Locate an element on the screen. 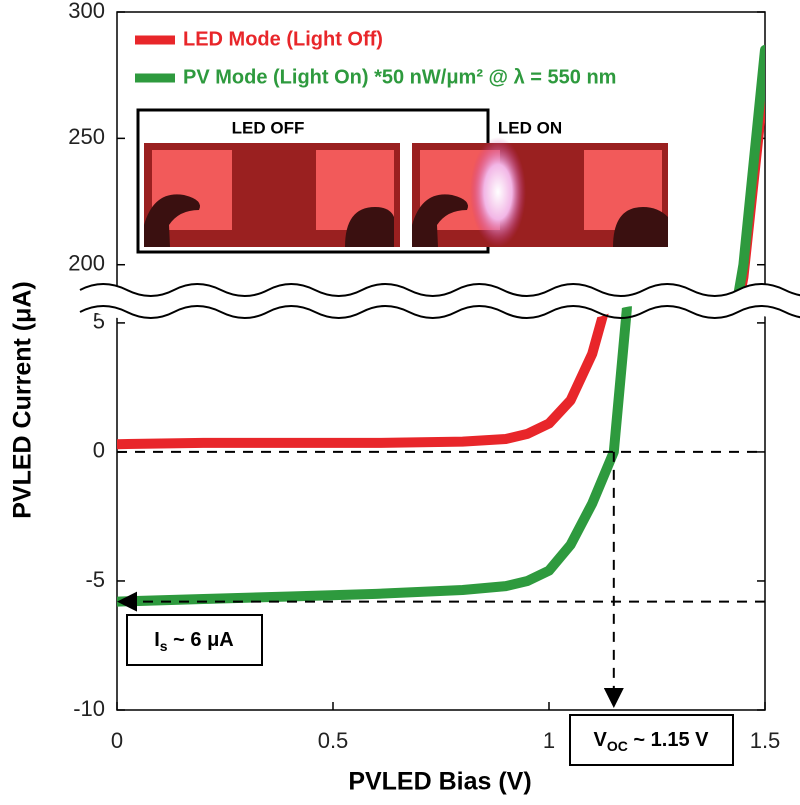  y-tick-label: -10 is located at coordinates (89, 708).